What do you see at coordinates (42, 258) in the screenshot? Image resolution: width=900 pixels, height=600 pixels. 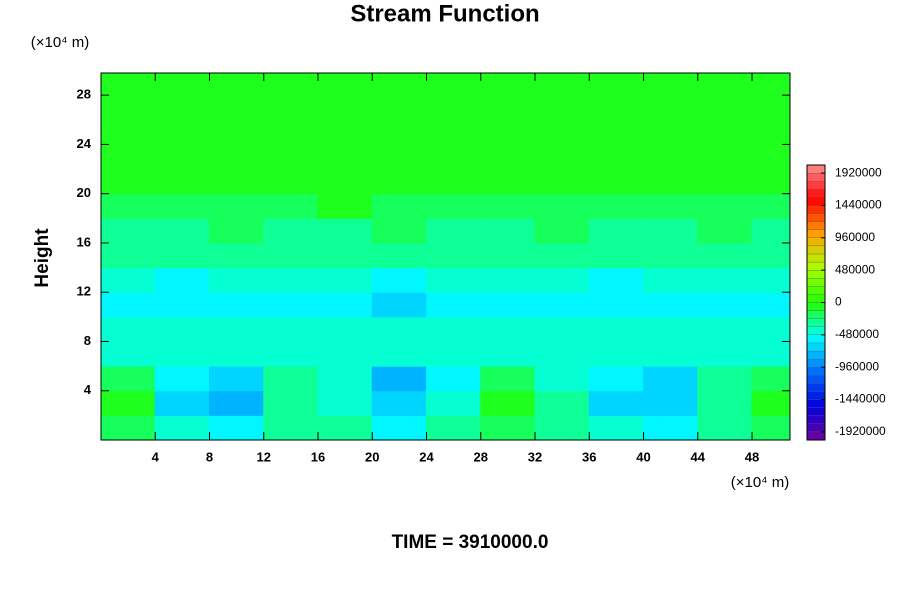 I see `y-axis-label: Height` at bounding box center [42, 258].